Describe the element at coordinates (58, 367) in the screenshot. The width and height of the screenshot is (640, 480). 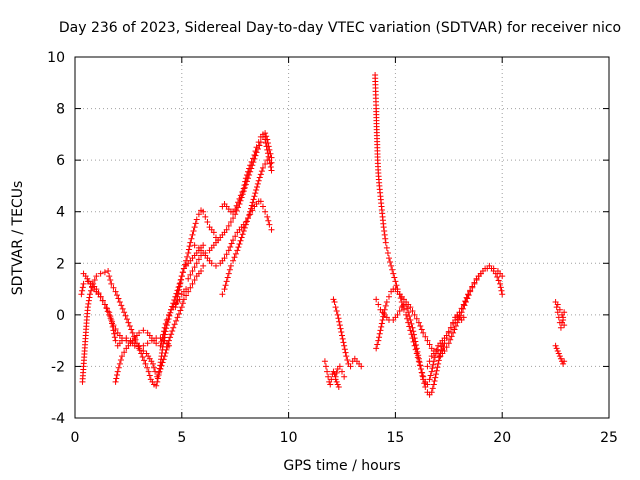
I see `y-tick-label: -2` at that location.